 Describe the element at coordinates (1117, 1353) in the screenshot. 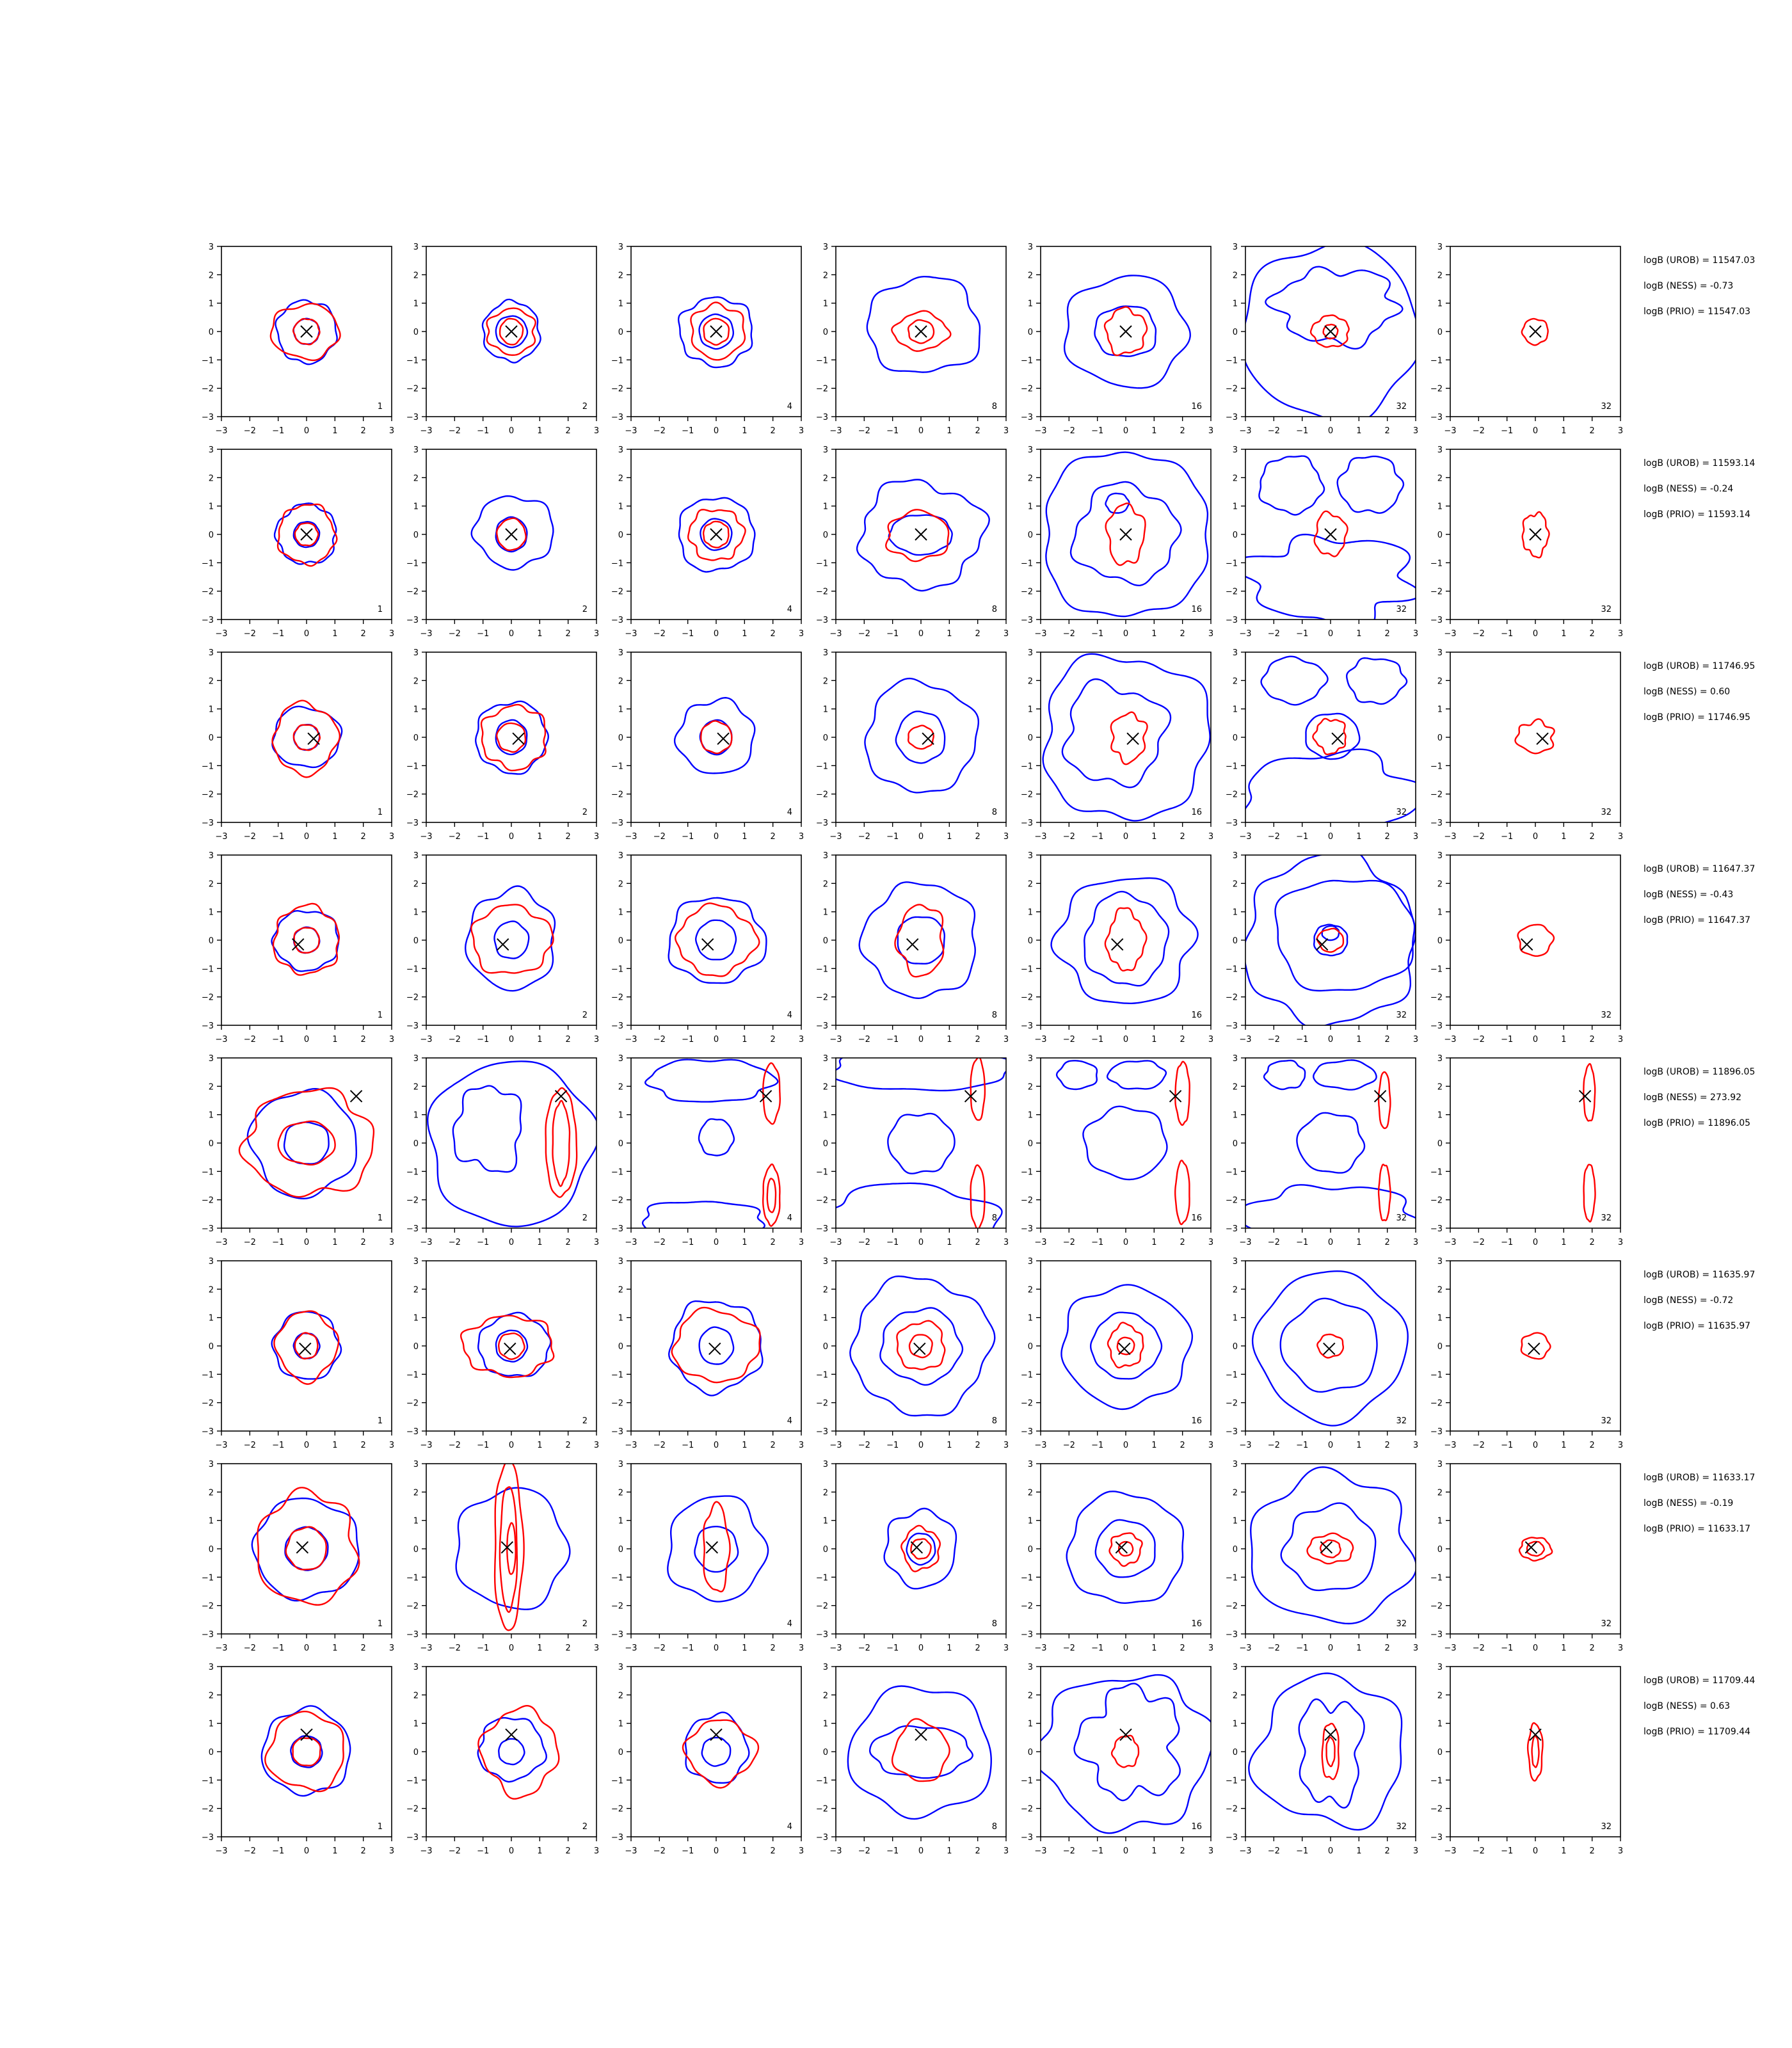

I see `panel-r6-c5: −3−3 −2 −2 −1 −1 0 0 1 1 2 2 3 3 16` at that location.